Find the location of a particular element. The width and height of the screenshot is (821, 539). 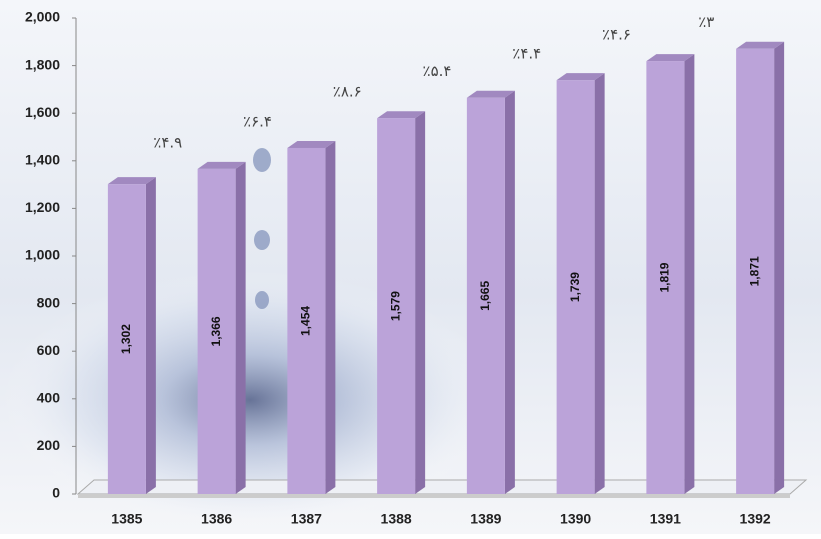

x-tick-label: 1391 is located at coordinates (665, 519).